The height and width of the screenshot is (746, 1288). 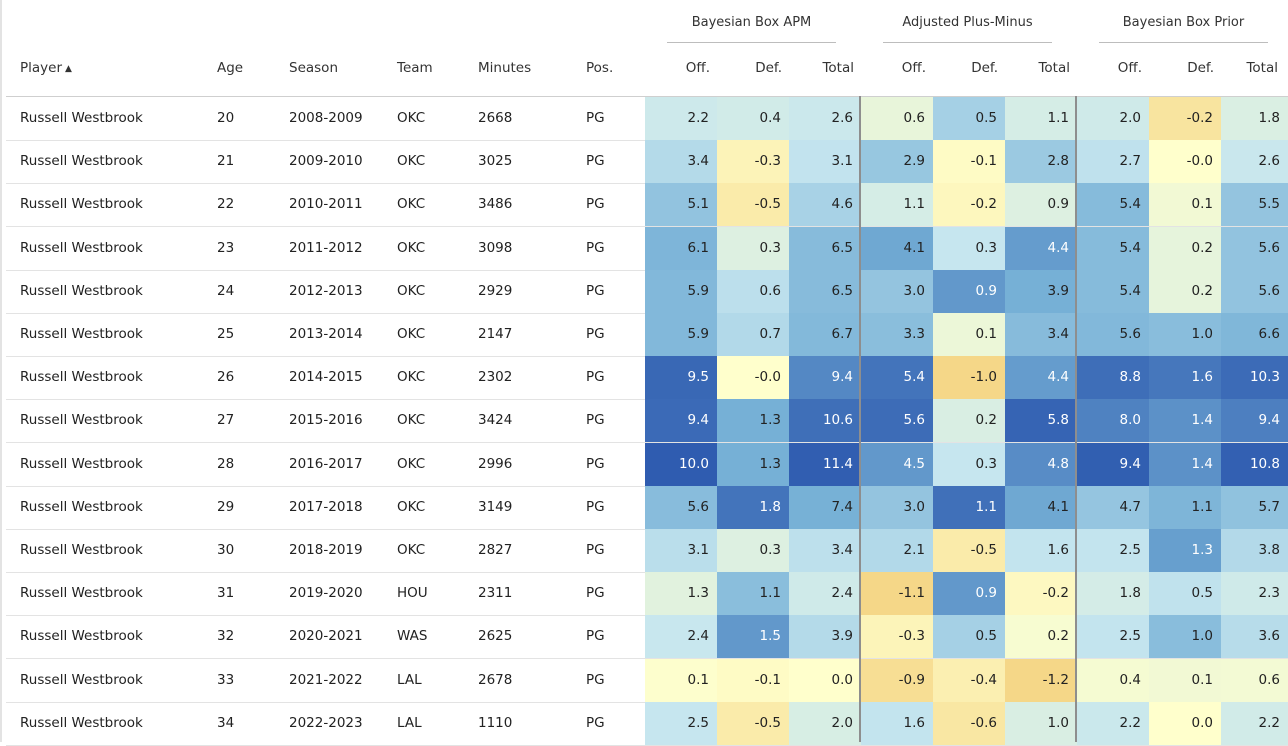 I want to click on column-header-prior-off: Off., so click(x=1129, y=68).